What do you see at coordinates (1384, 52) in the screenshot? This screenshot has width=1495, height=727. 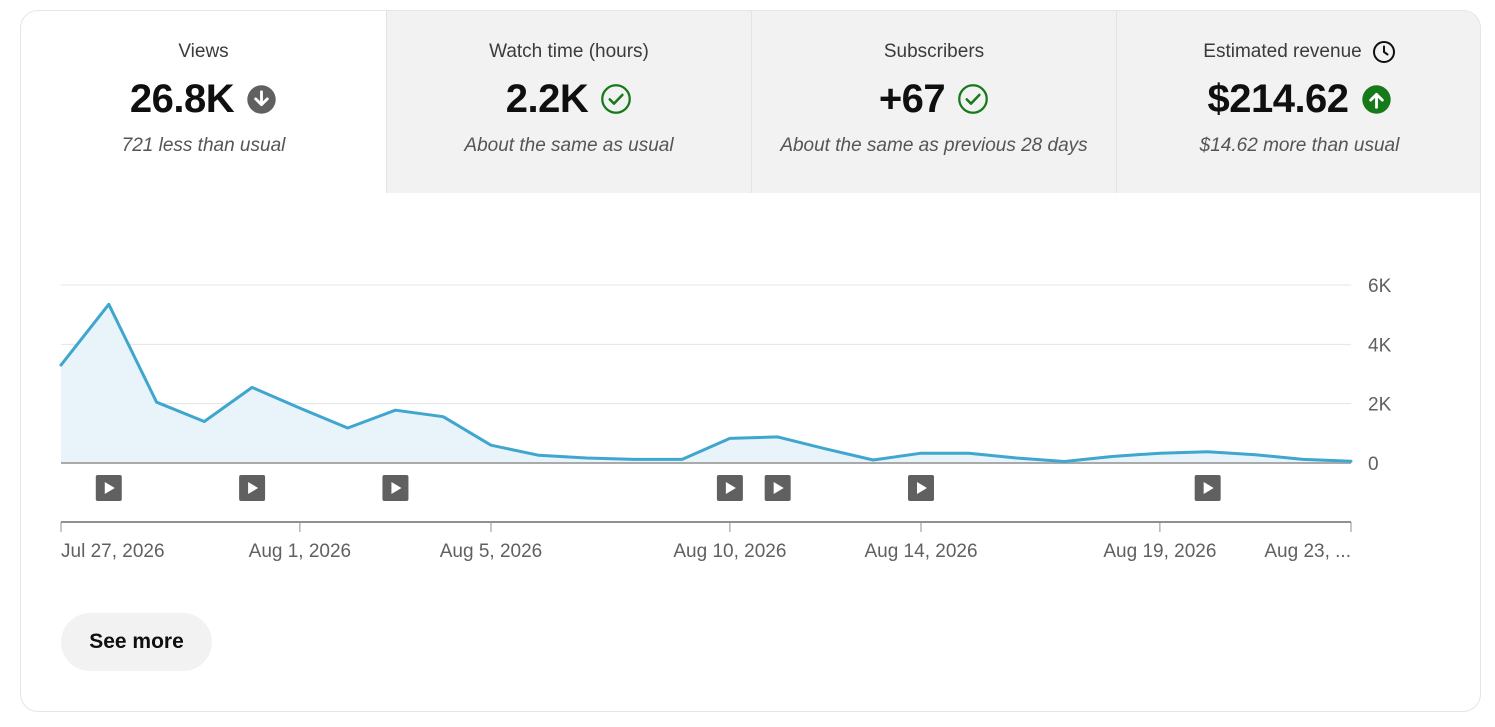 I see `clock-icon` at bounding box center [1384, 52].